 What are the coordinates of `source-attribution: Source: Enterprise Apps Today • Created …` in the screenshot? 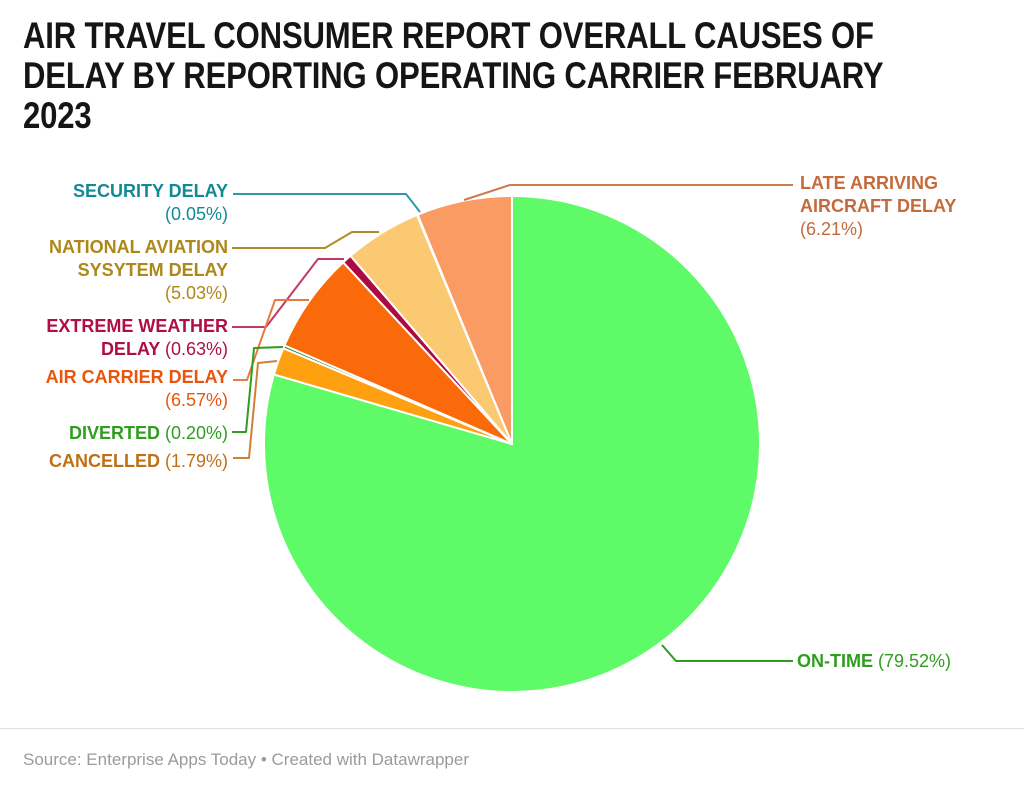 It's located at (246, 759).